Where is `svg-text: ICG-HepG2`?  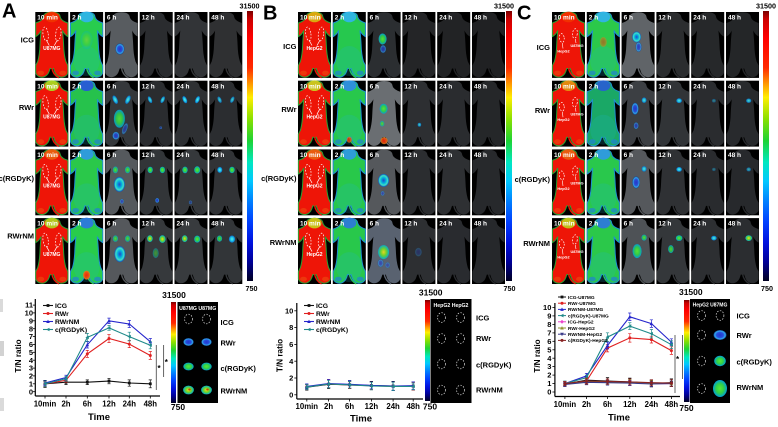
svg-text: ICG-HepG2 is located at coordinates (581, 323).